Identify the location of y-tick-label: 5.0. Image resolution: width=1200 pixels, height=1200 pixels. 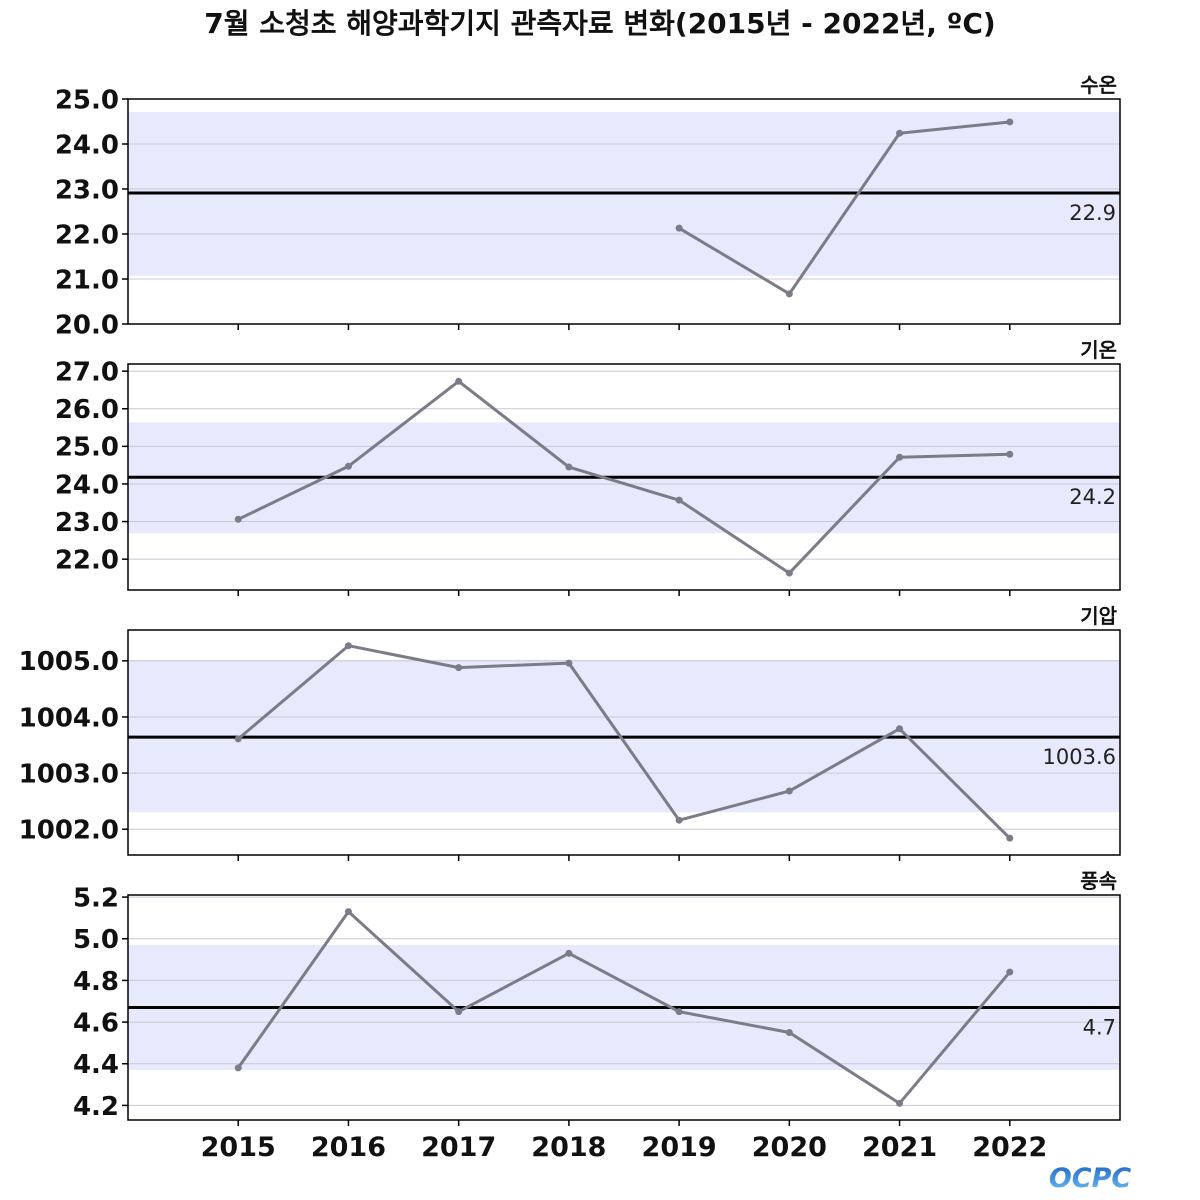
(96, 940).